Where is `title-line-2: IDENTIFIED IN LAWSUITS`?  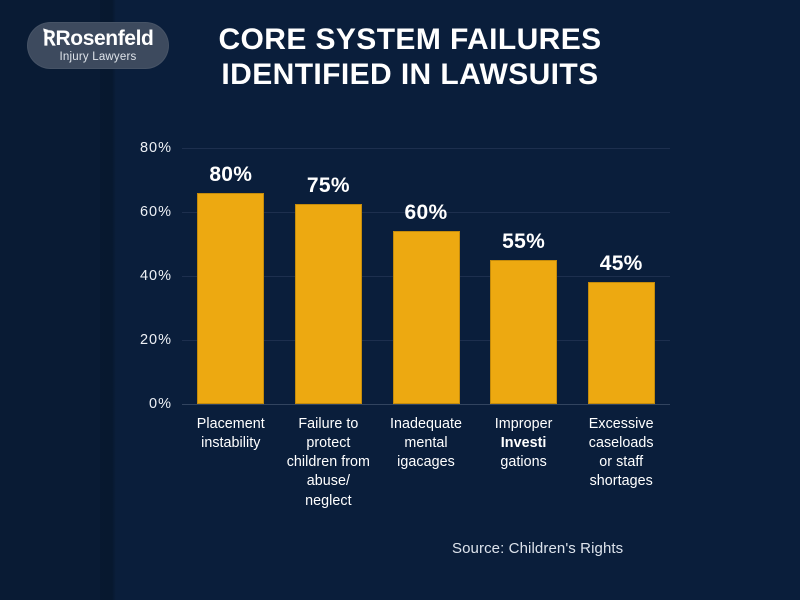 title-line-2: IDENTIFIED IN LAWSUITS is located at coordinates (410, 75).